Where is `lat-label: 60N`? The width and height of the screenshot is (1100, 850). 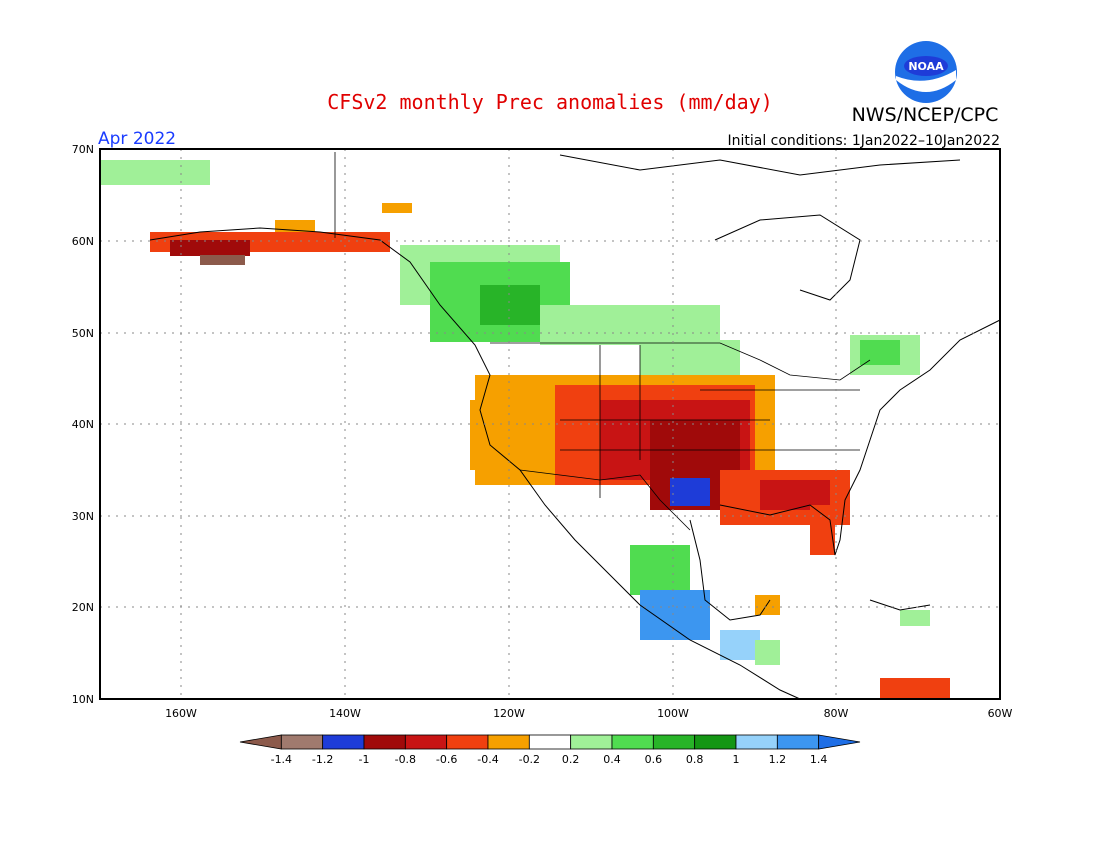 lat-label: 60N is located at coordinates (83, 241).